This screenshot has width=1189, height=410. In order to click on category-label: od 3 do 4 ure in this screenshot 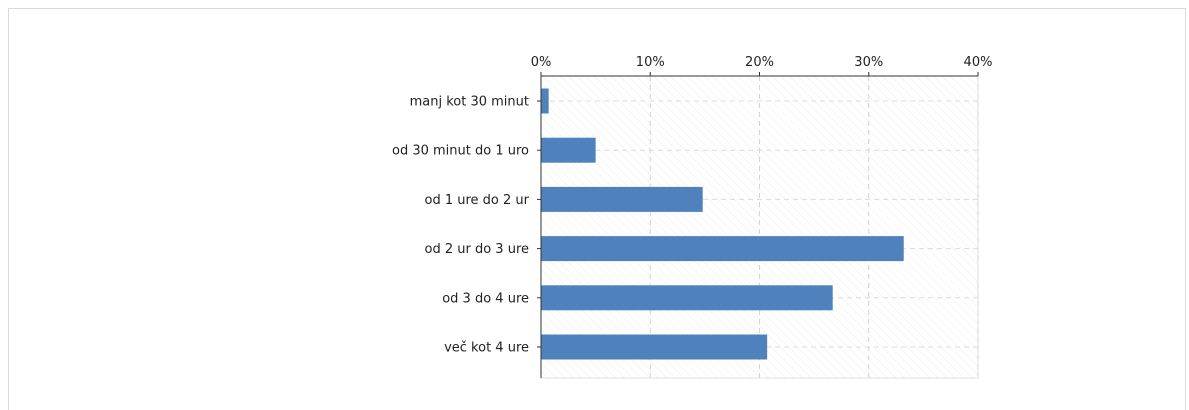, I will do `click(485, 298)`.